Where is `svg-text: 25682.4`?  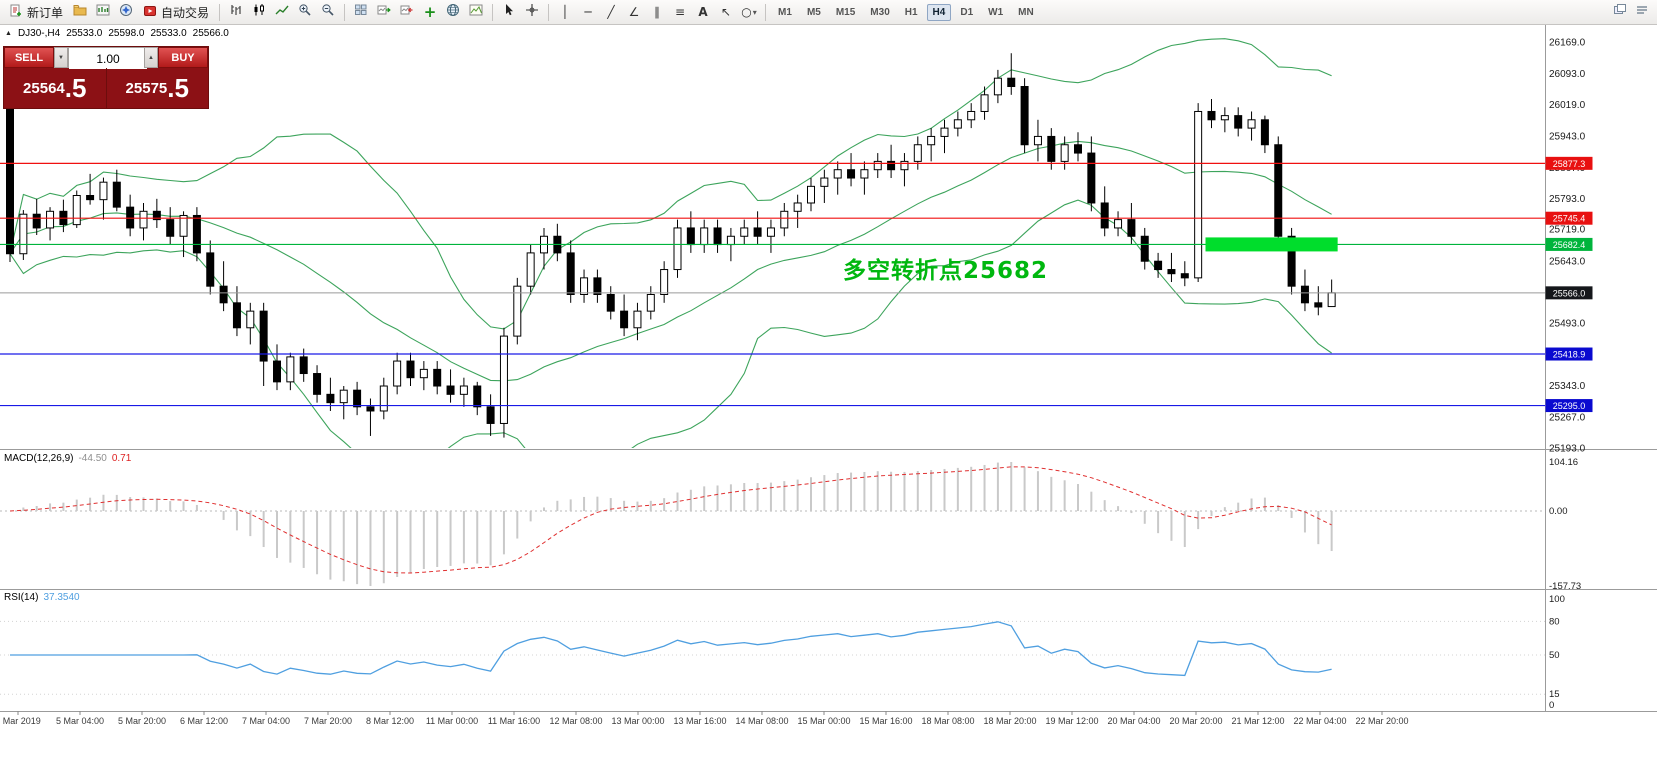
svg-text: 25682.4 is located at coordinates (1569, 245).